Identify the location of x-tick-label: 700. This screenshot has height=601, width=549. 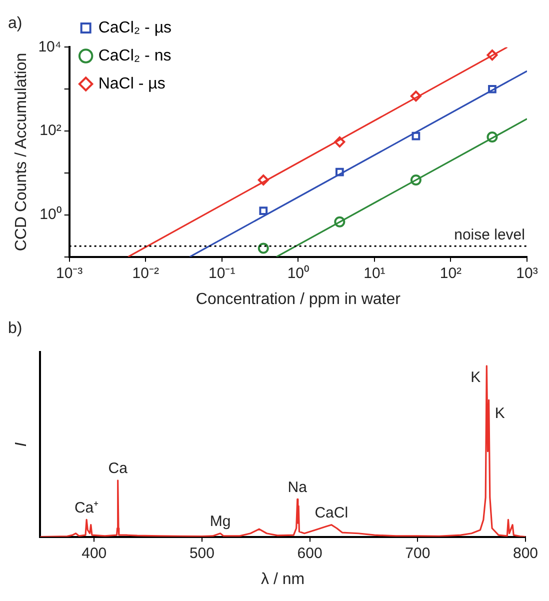
(417, 553).